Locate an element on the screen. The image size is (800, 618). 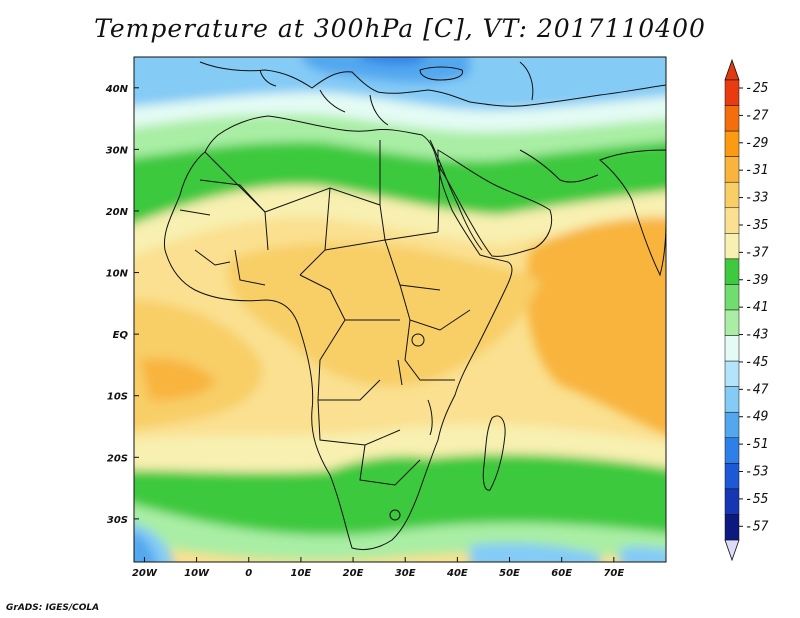
colorbar-label: -43 is located at coordinates (756, 335).